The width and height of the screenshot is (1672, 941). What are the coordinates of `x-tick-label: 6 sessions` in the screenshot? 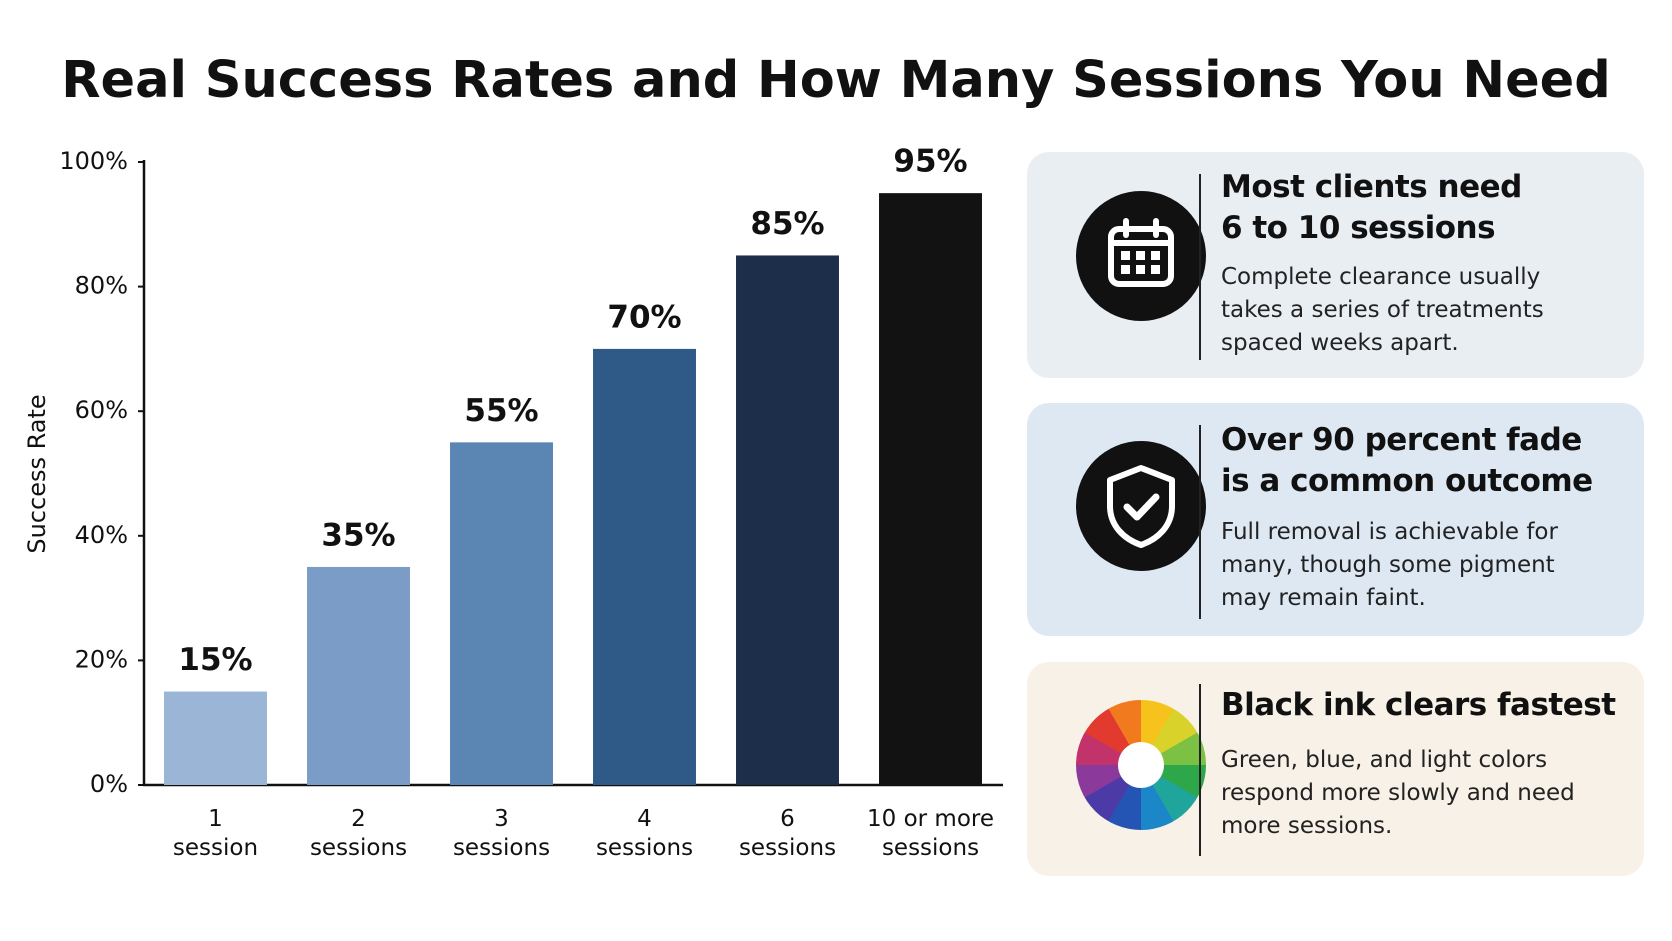 It's located at (787, 833).